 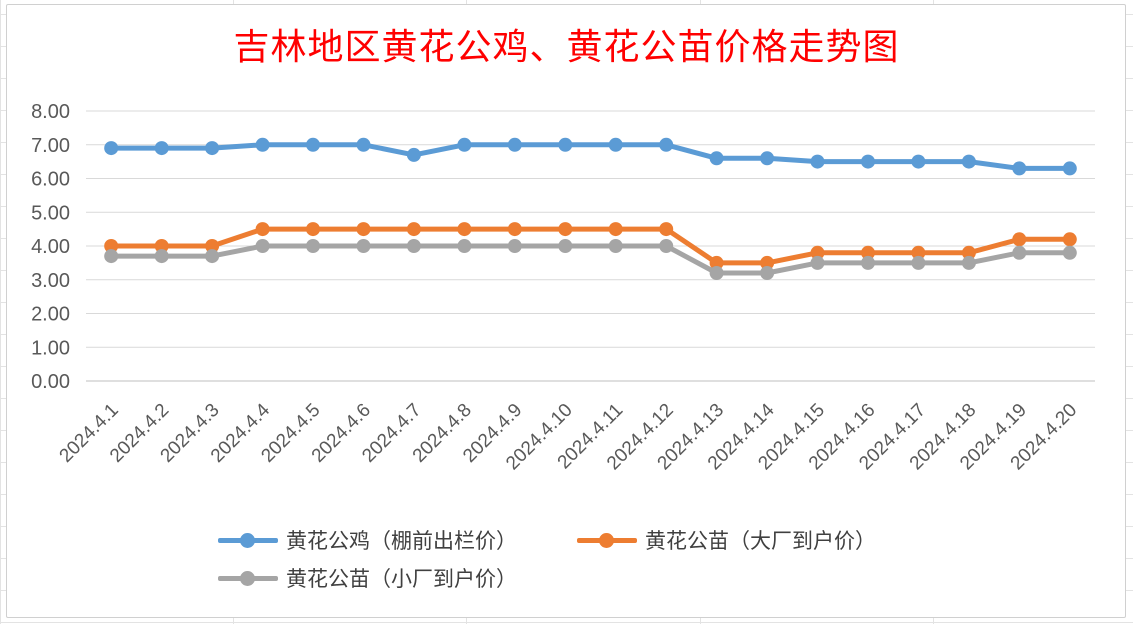 I want to click on chart-title: 吉林地区黄花公鸡、黄花公苗价格走势图, so click(x=566, y=47).